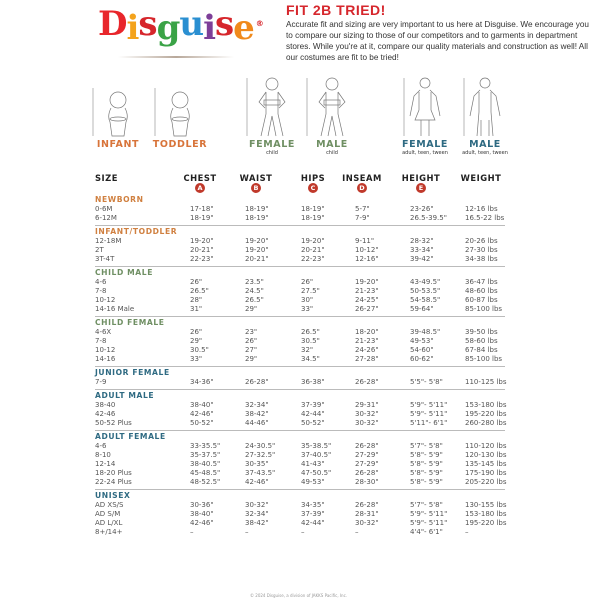 This screenshot has width=600, height=600. I want to click on cell-weight: 34-38 lbs, so click(481, 259).